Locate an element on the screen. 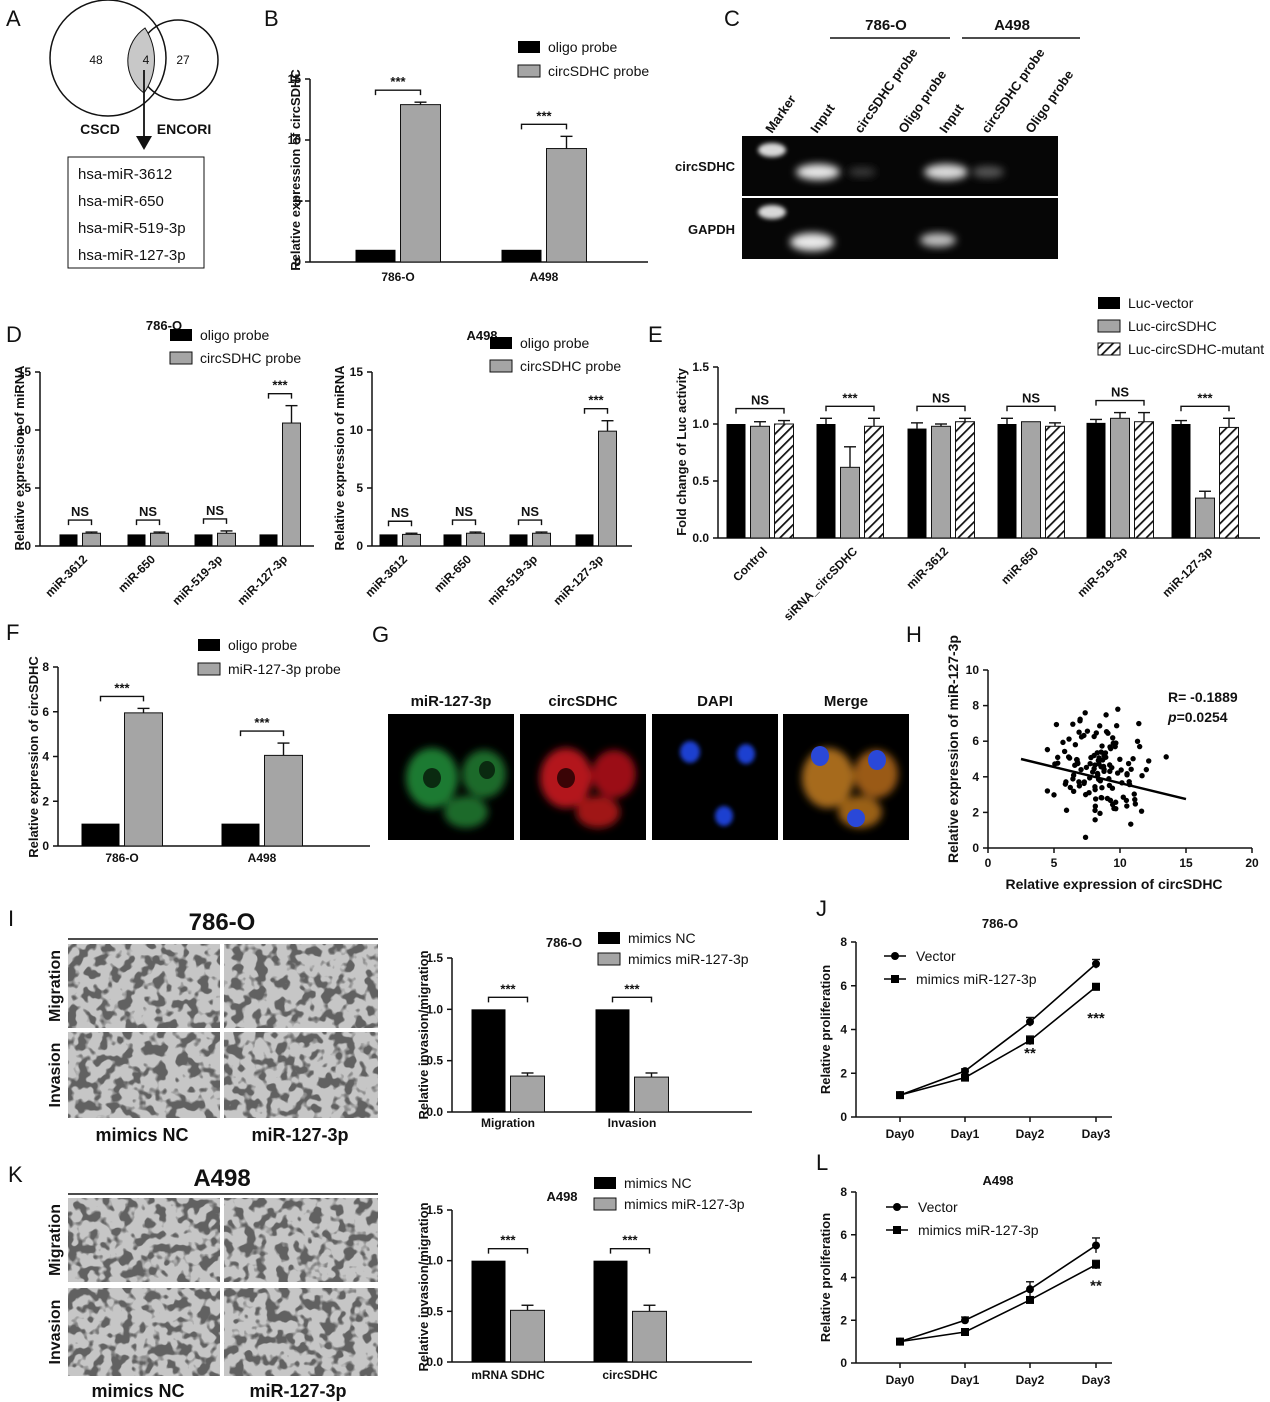  p-value: =0.0254 is located at coordinates (1202, 717).